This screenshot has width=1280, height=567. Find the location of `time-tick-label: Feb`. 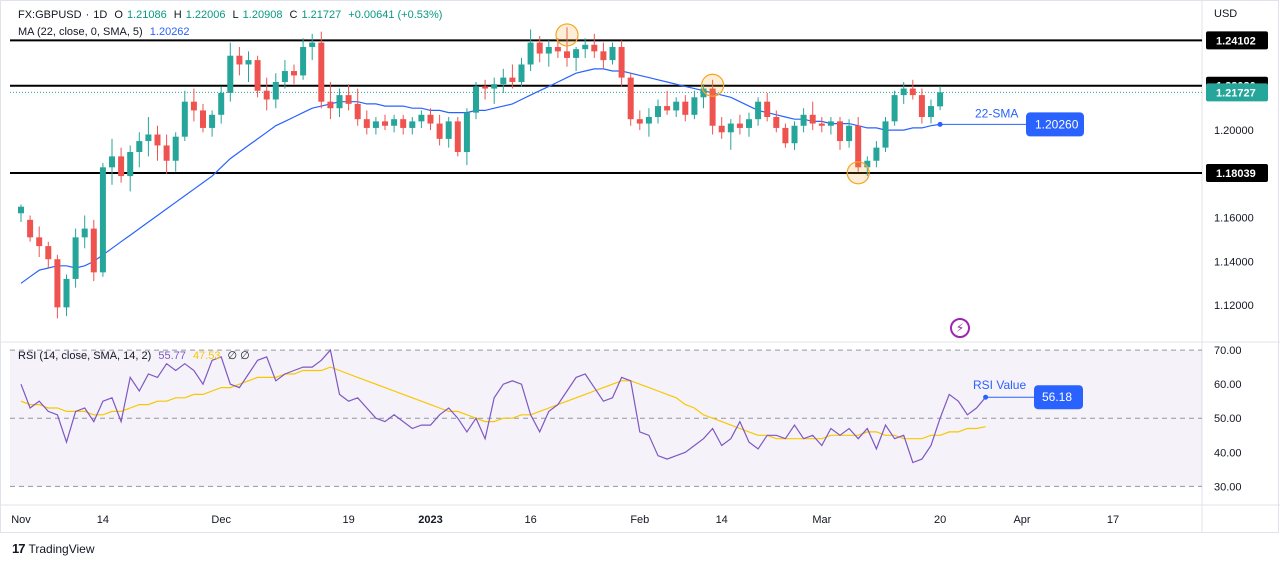

time-tick-label: Feb is located at coordinates (639, 520).